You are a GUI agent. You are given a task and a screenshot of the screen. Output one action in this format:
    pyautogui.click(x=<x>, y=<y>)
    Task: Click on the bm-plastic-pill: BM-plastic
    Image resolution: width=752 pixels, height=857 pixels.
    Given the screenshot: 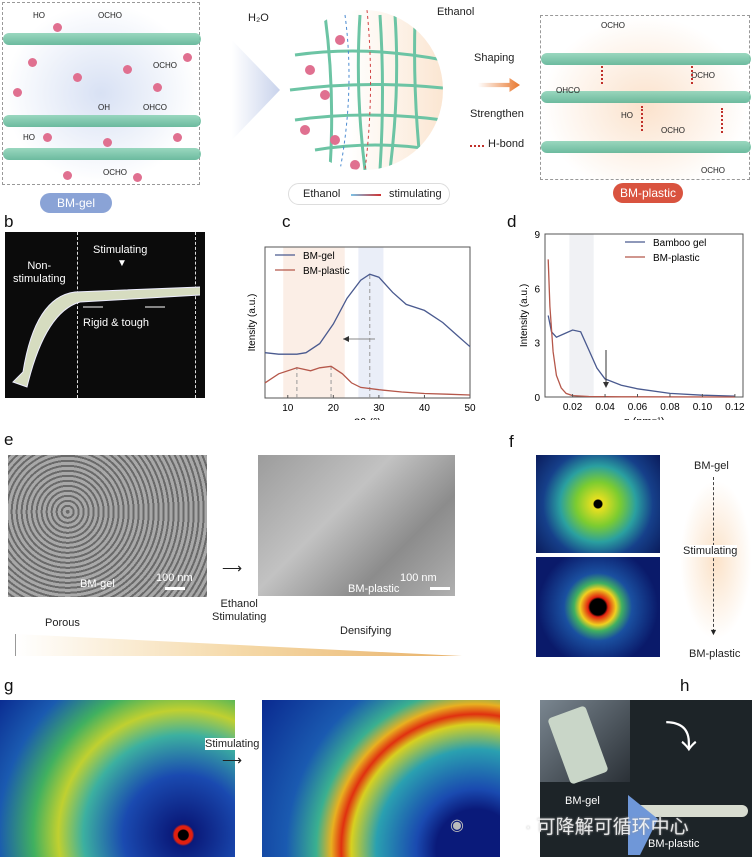 What is the action you would take?
    pyautogui.click(x=648, y=193)
    